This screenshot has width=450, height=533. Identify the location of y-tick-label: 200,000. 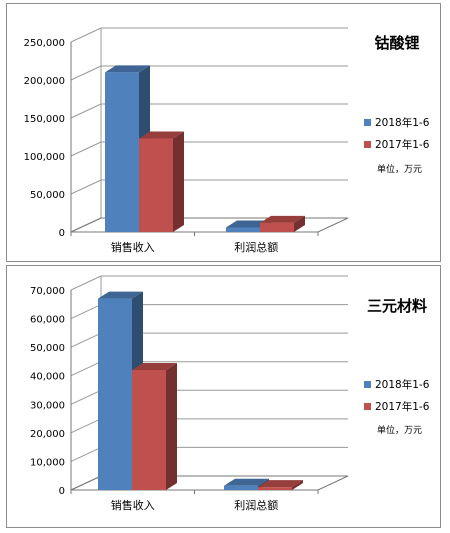
(44, 81).